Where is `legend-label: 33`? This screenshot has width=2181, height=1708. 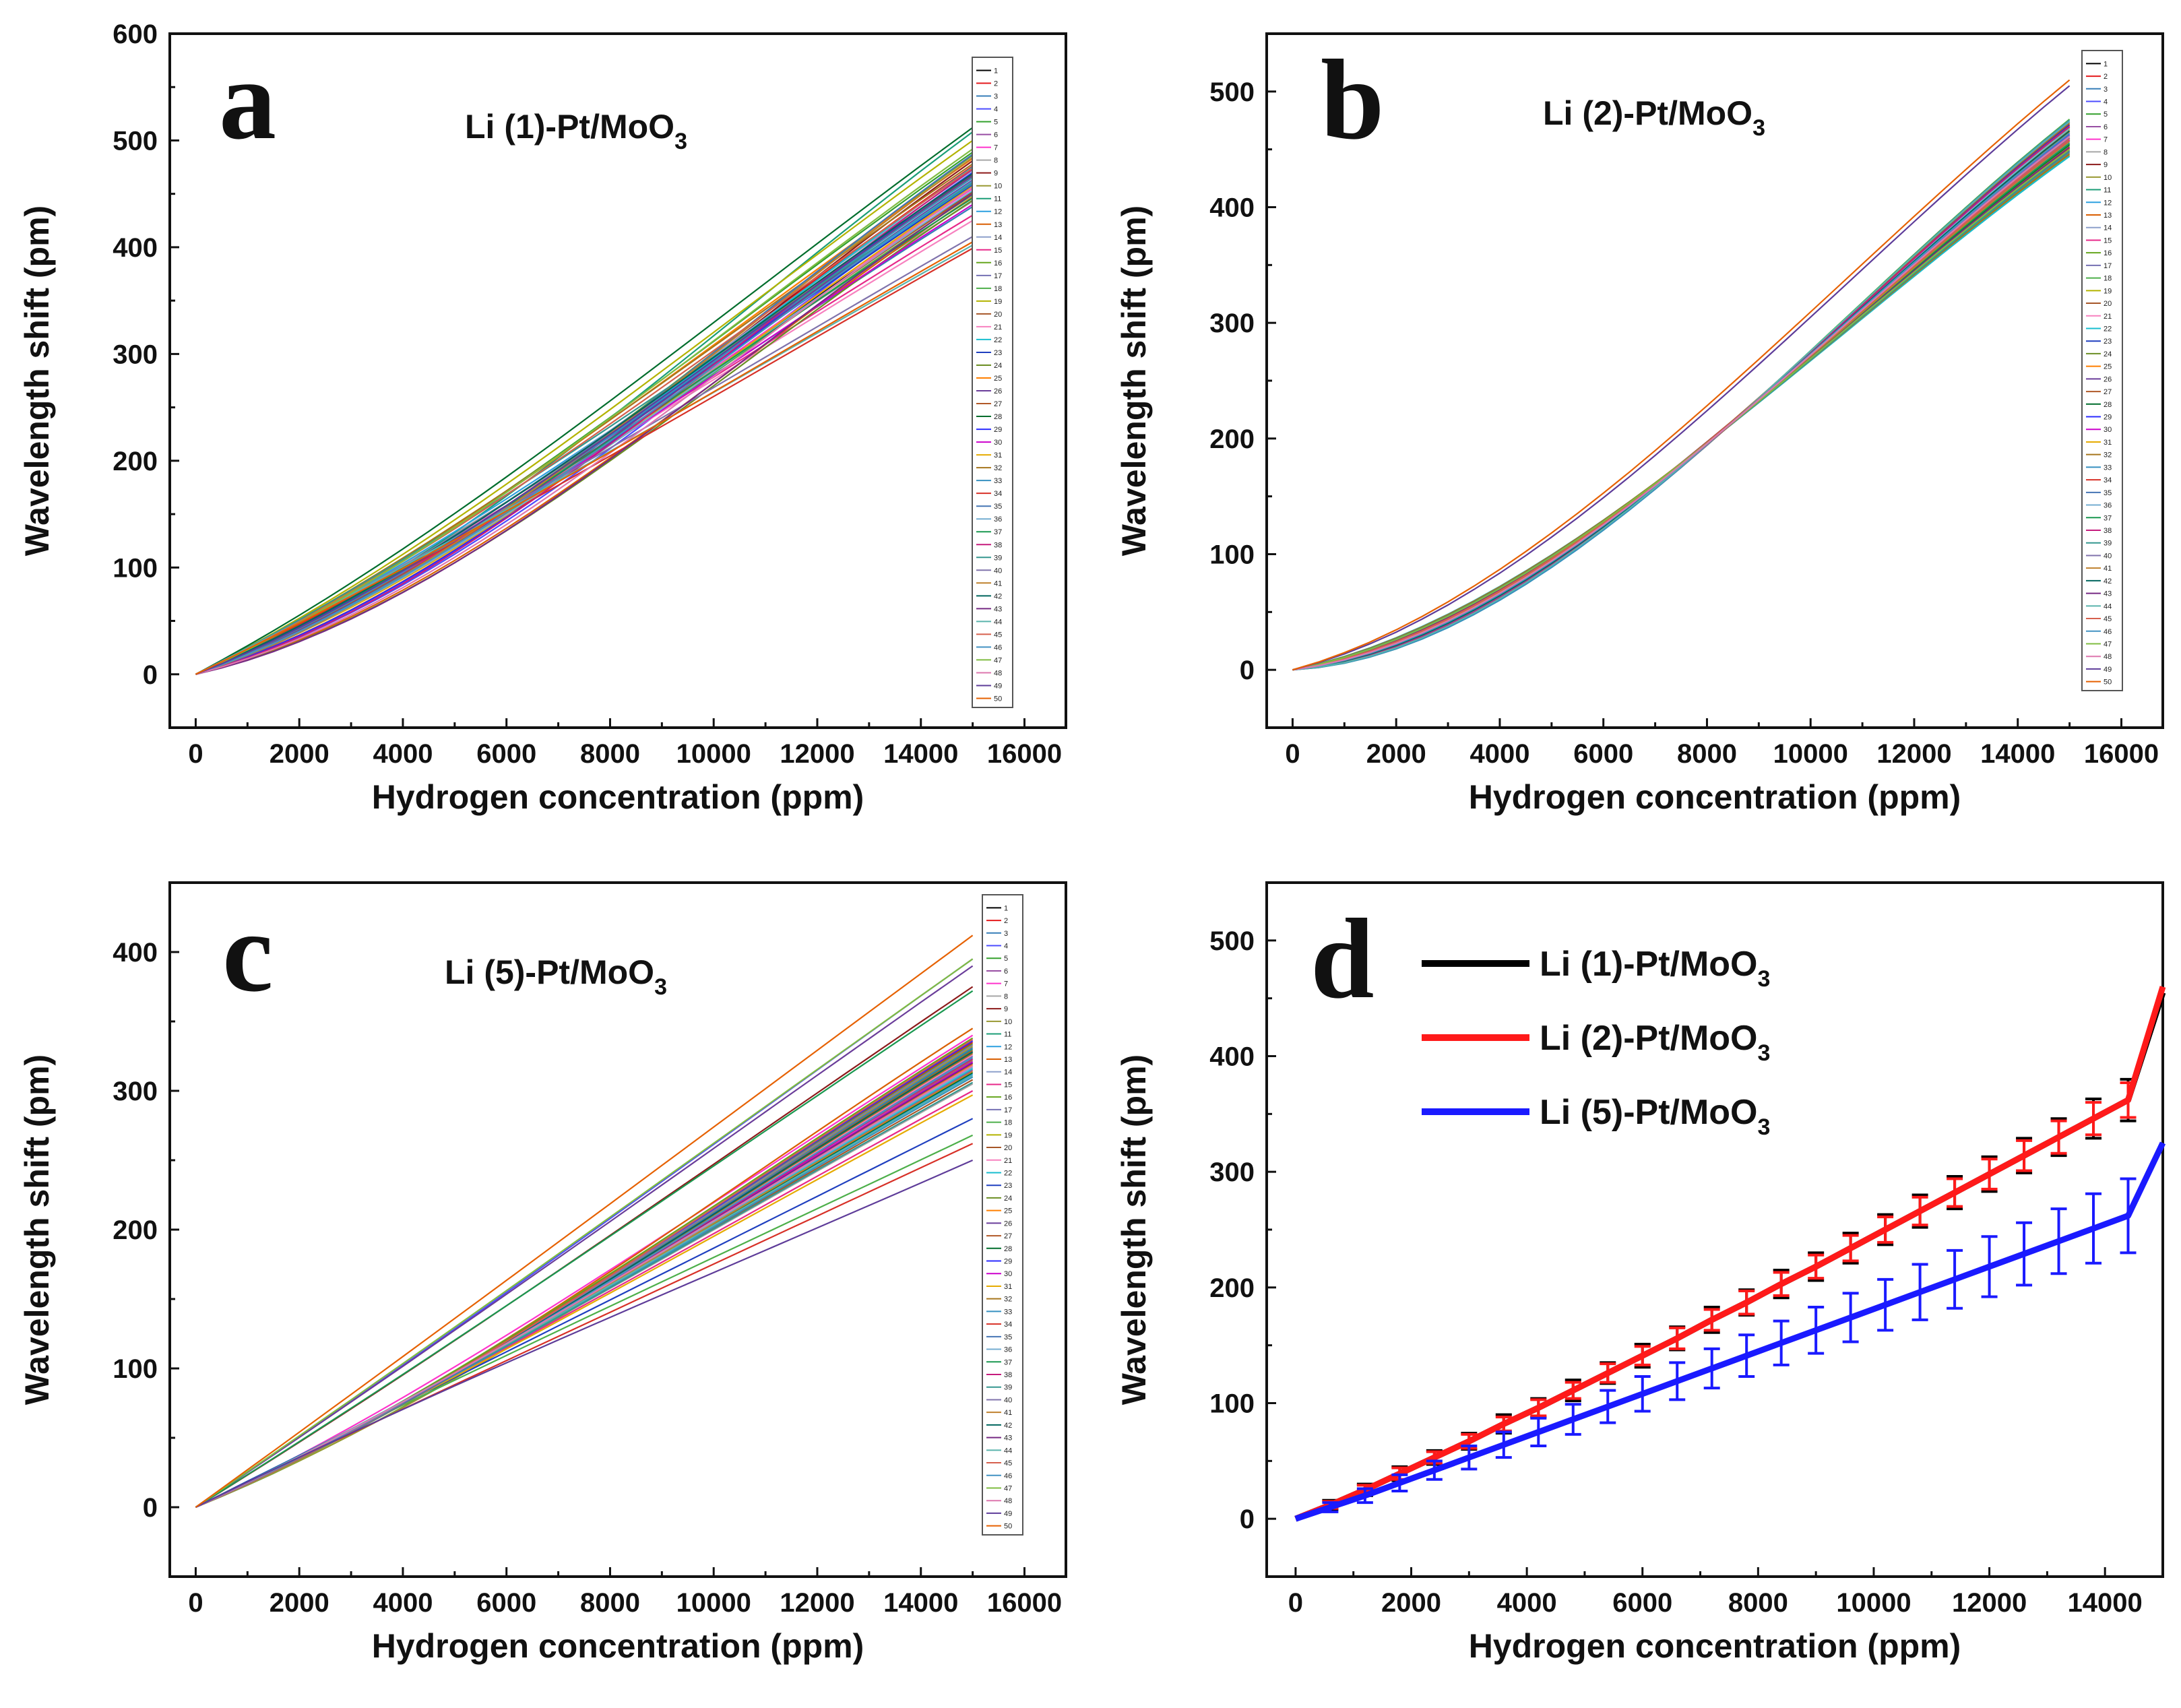 legend-label: 33 is located at coordinates (998, 481).